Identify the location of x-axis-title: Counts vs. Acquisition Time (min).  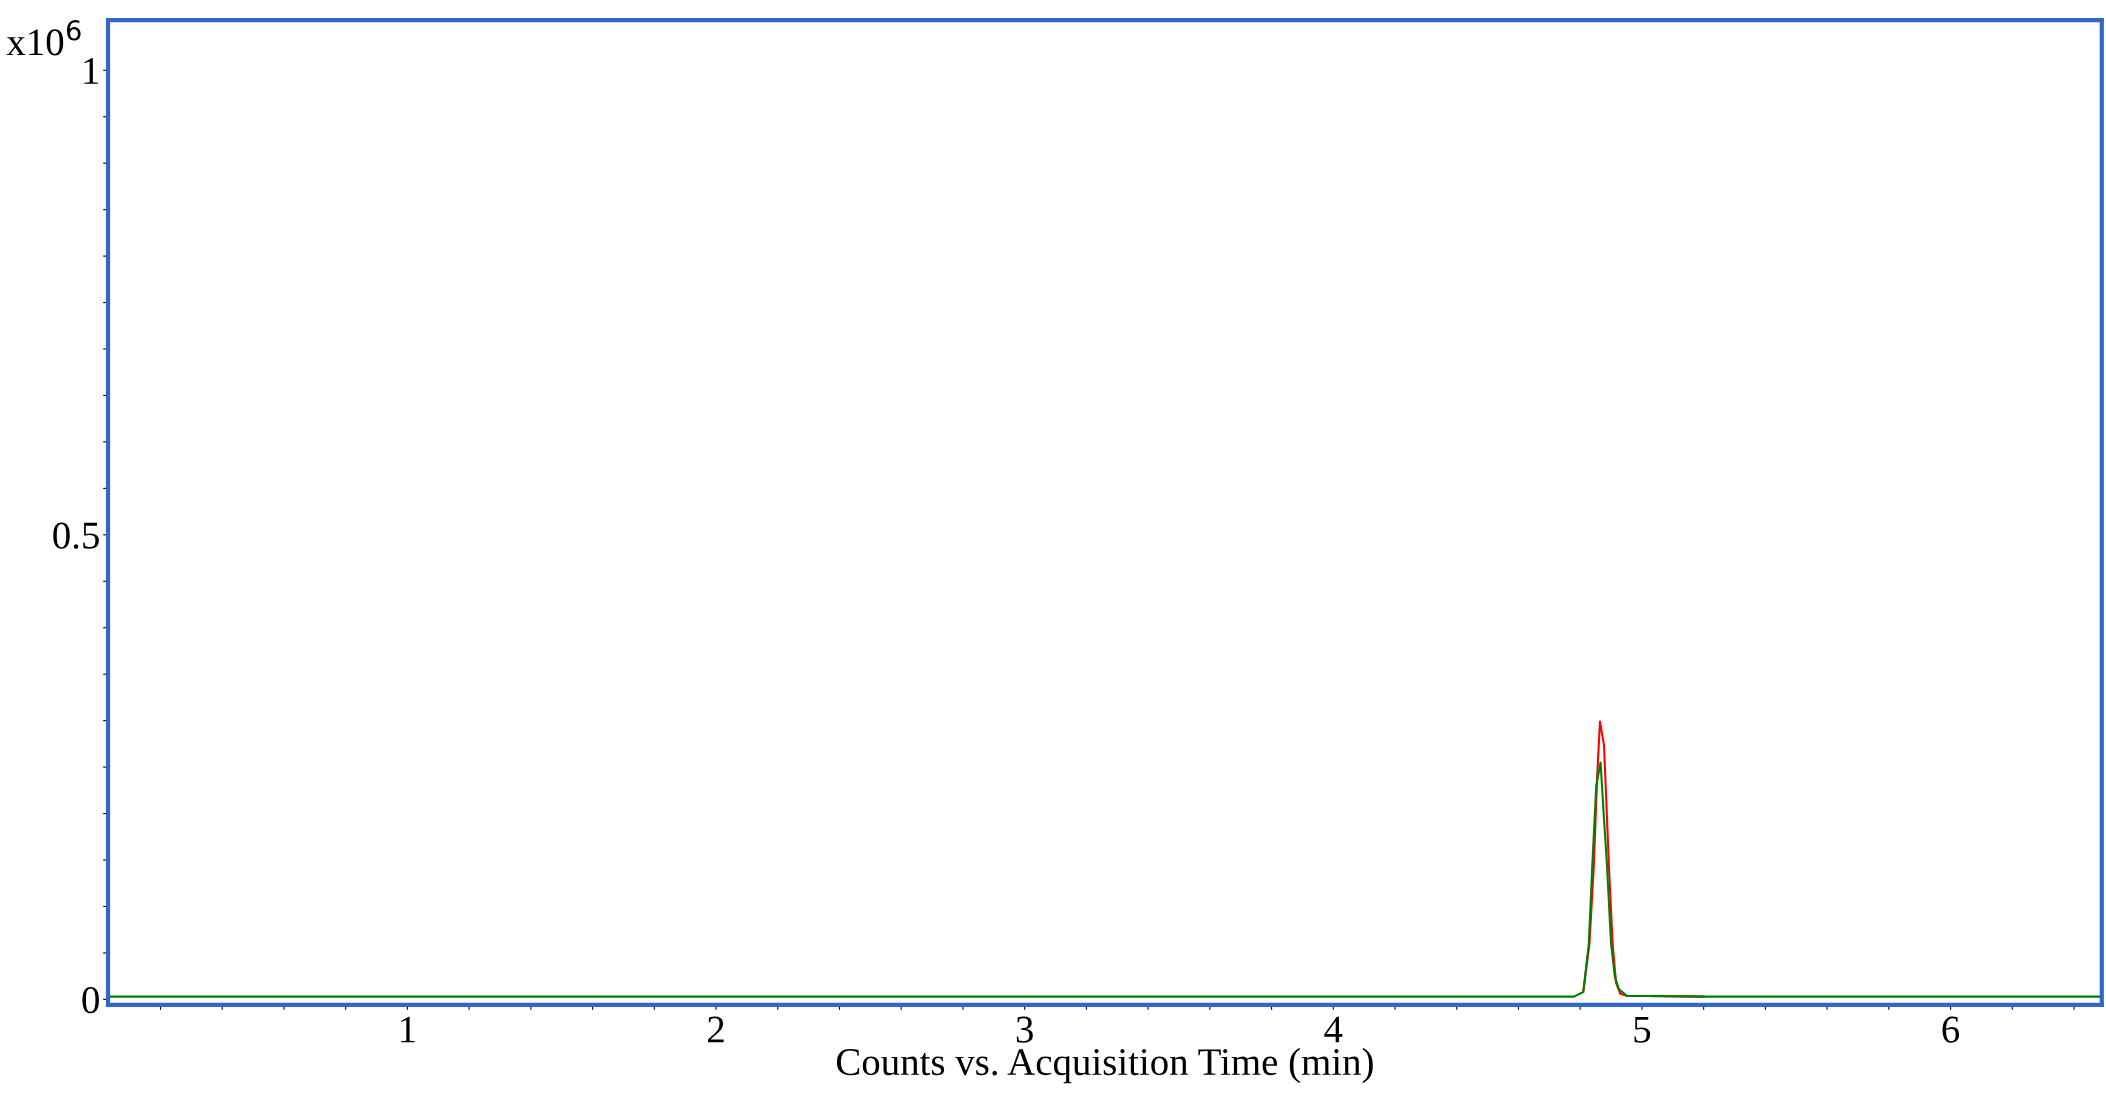
(1104, 1065).